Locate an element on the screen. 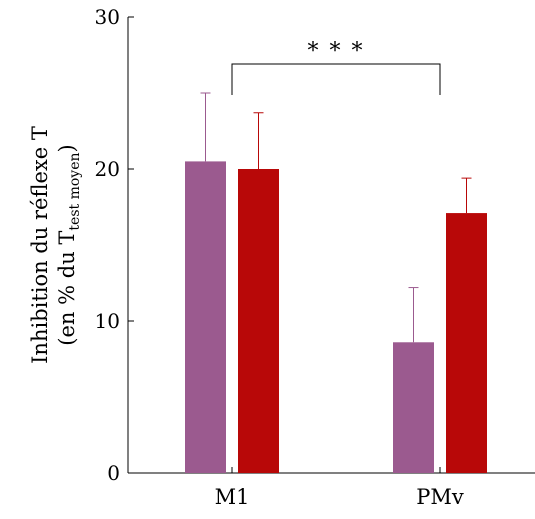  y-tick-label-2: 20 is located at coordinates (107, 169).